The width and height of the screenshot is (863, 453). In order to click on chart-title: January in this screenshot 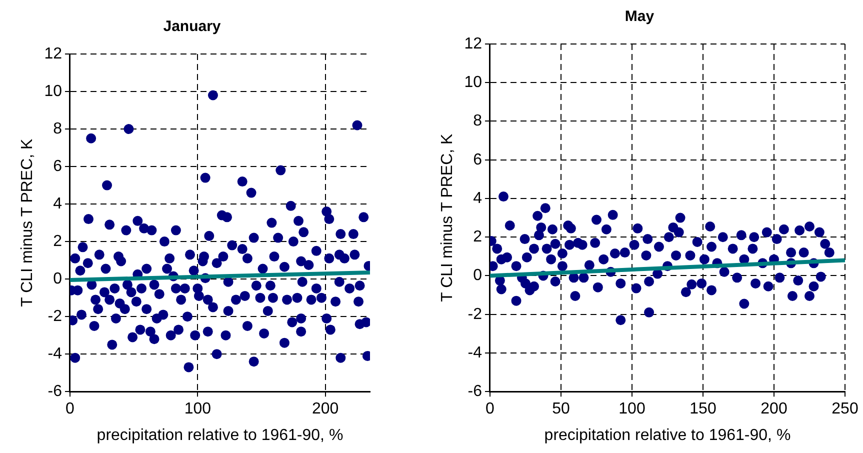, I will do `click(192, 27)`.